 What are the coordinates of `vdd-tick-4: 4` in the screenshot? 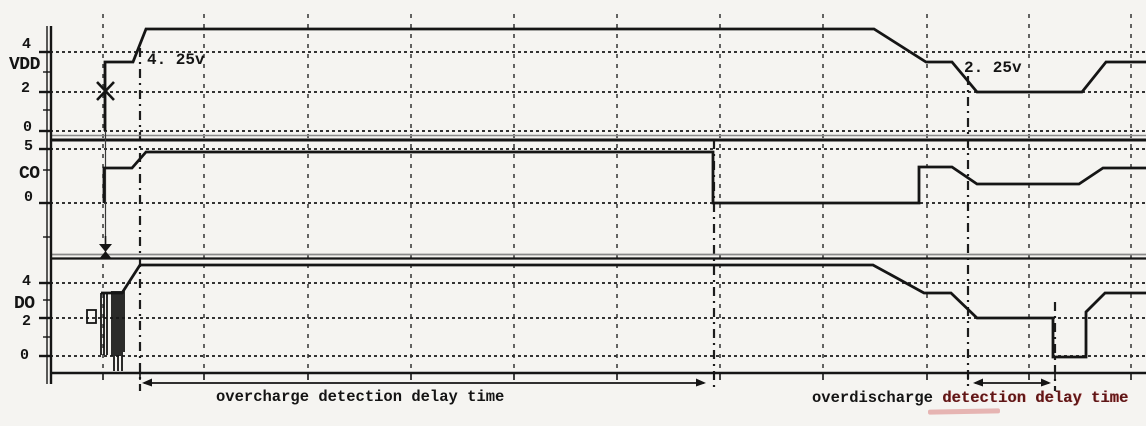 It's located at (27, 44).